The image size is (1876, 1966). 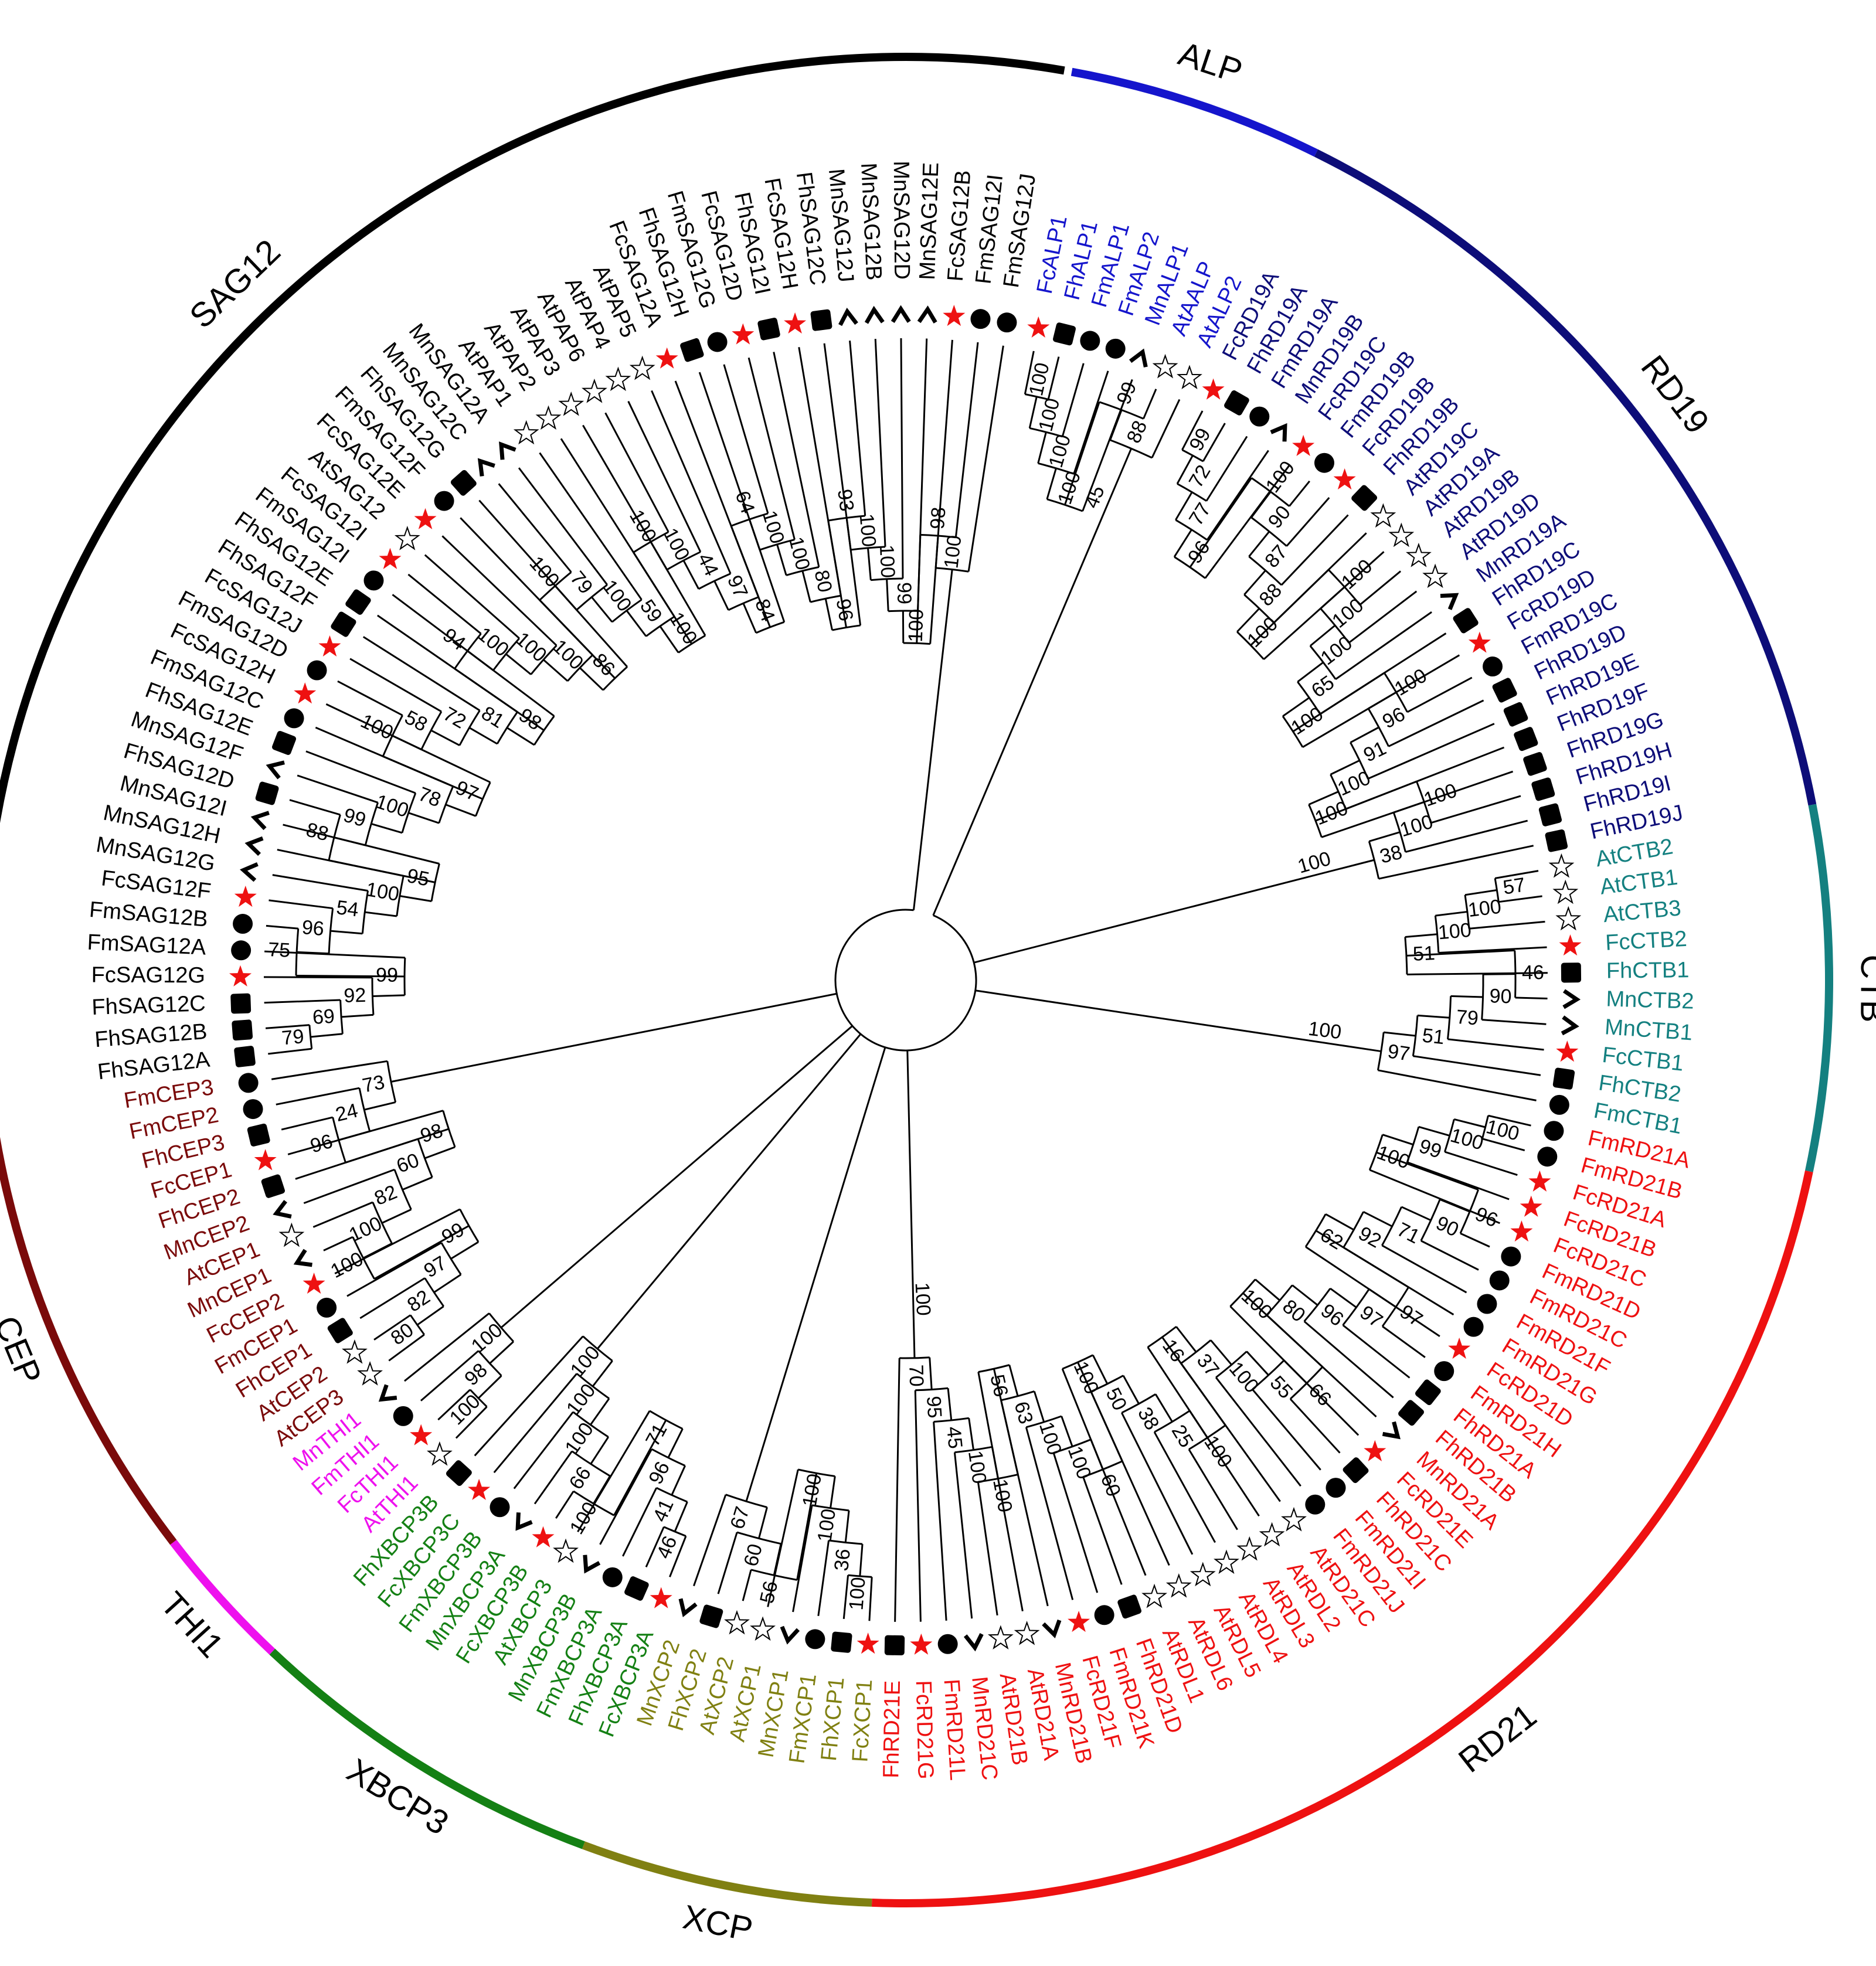 I want to click on leaf-label: FcSAG12B, so click(x=959, y=226).